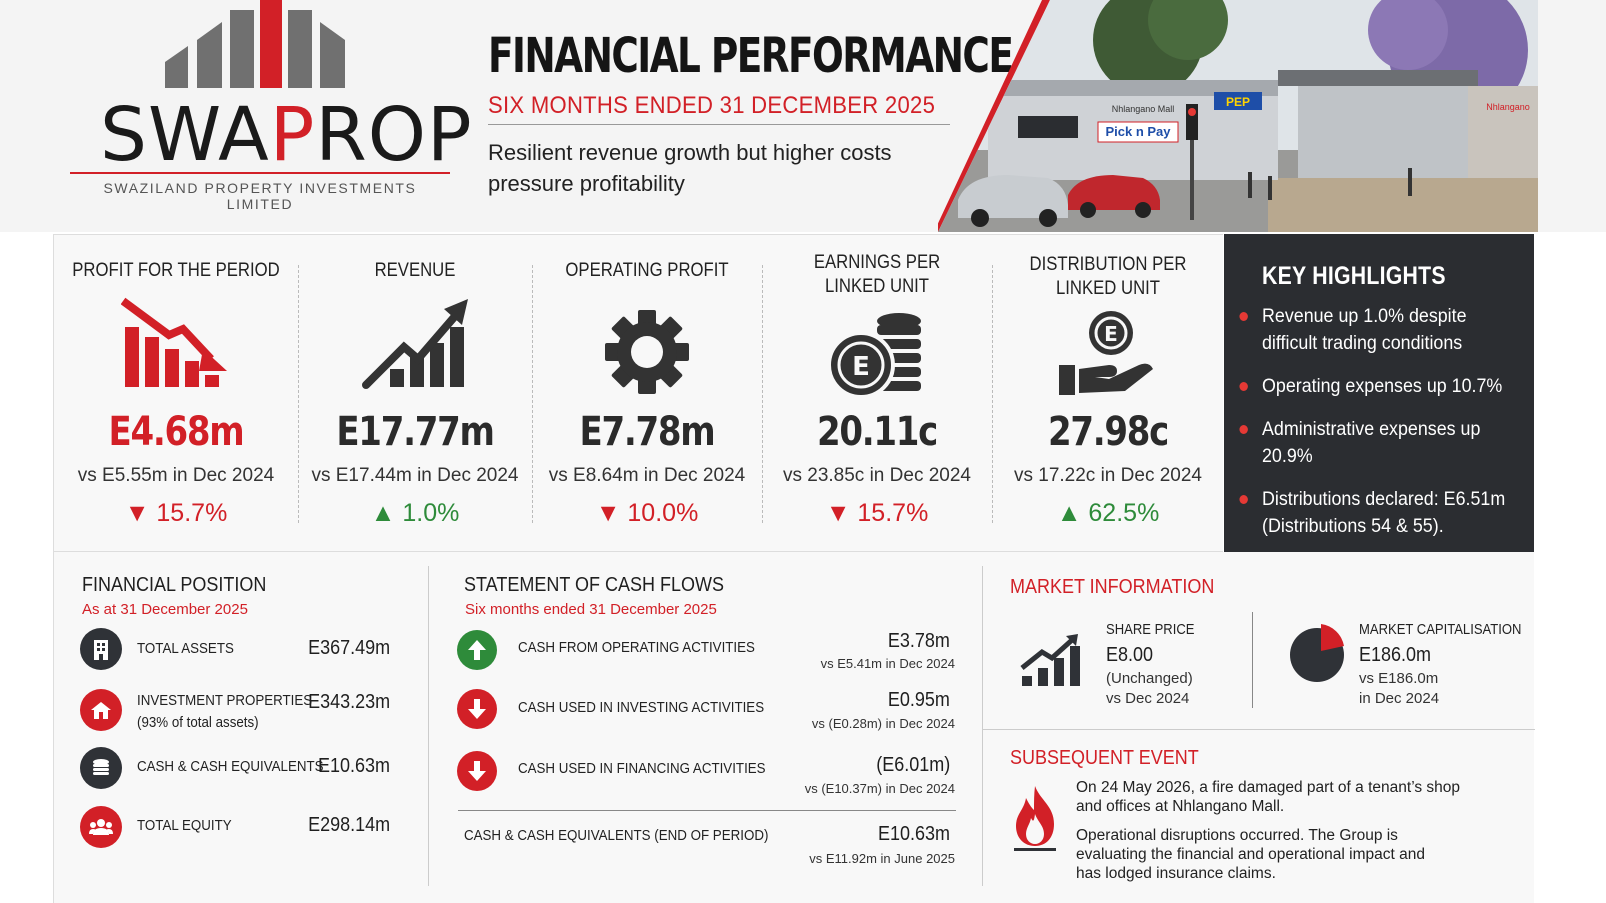 This screenshot has width=1606, height=903. I want to click on title-divider, so click(719, 124).